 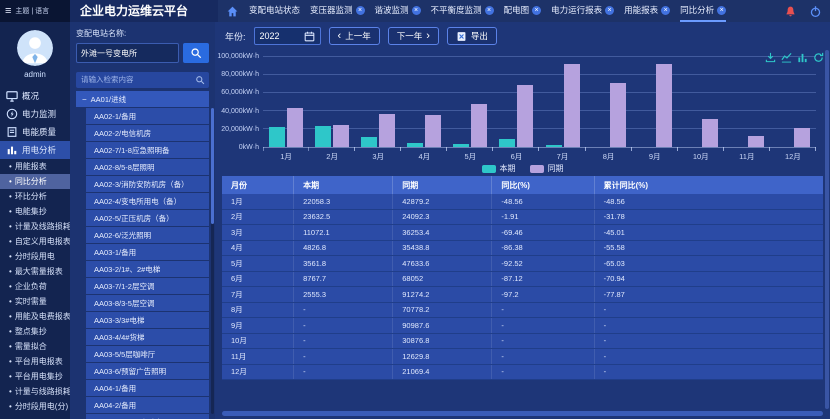 I want to click on table-row: 9月 -90987.6- -, so click(x=522, y=326).